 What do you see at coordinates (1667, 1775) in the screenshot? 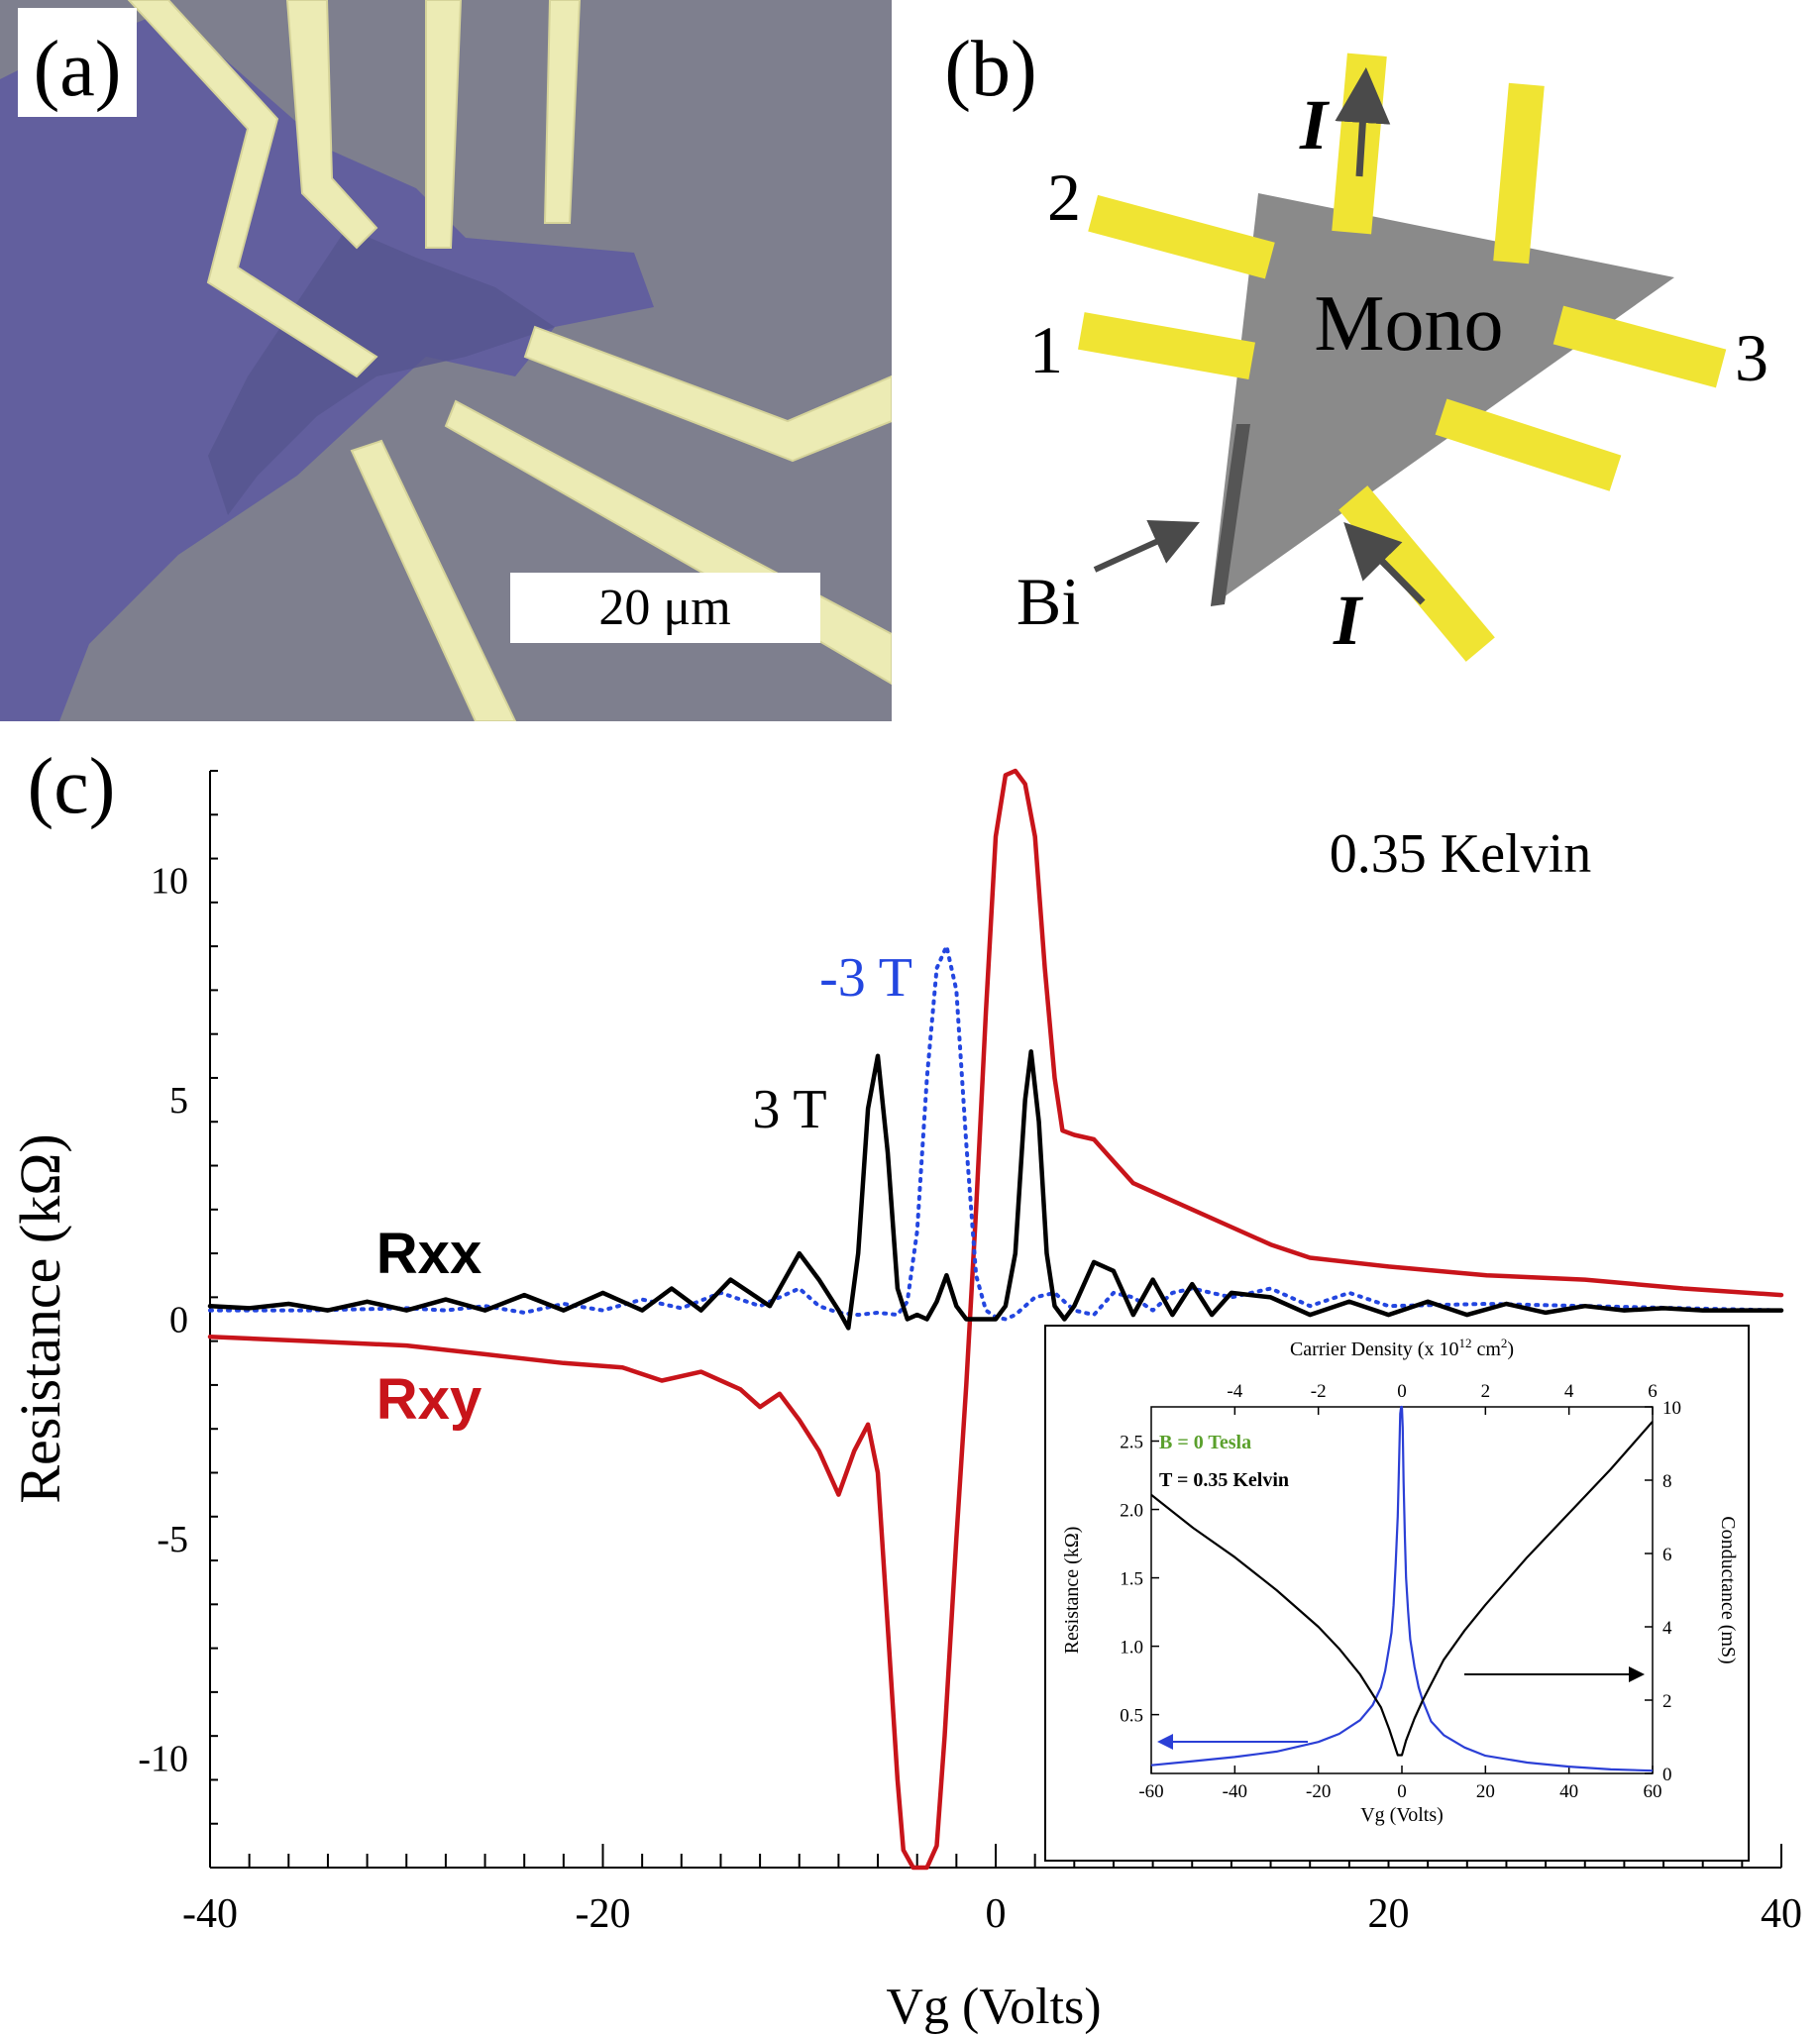
I see `inset-y2-tick-label: 0` at bounding box center [1667, 1775].